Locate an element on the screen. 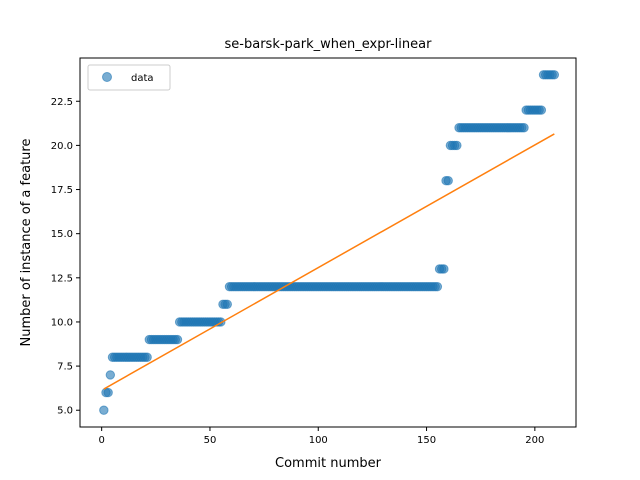 The height and width of the screenshot is (480, 640). x-axis-title: Commit number is located at coordinates (328, 463).